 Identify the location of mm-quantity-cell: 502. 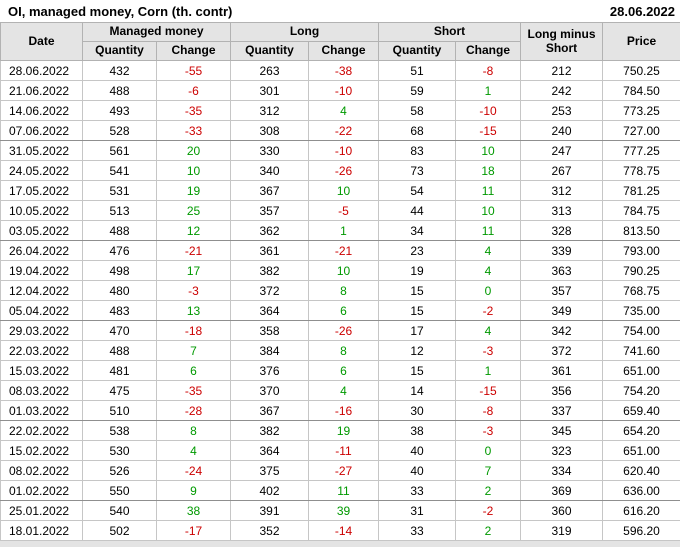
(119, 530).